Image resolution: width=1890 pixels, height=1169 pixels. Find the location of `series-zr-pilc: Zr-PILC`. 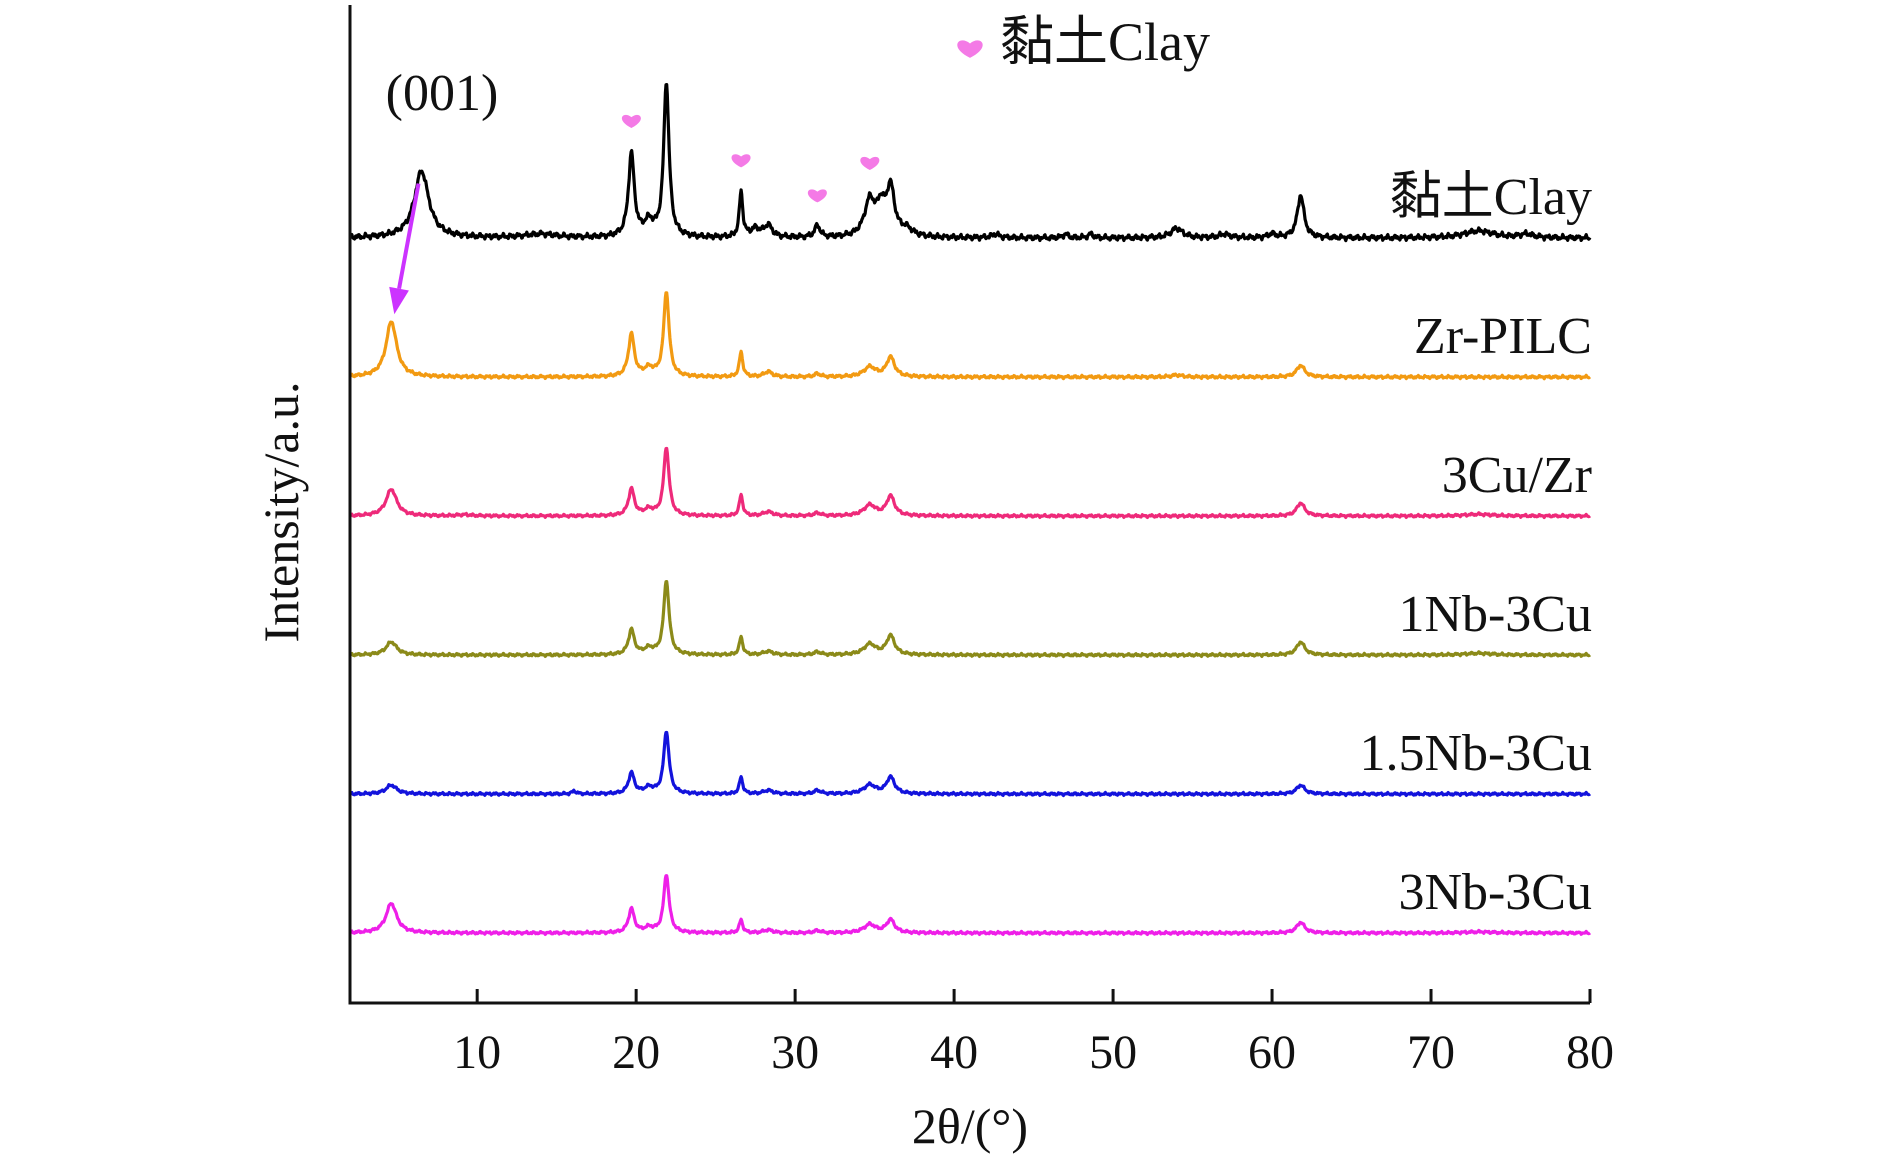

series-zr-pilc: Zr-PILC is located at coordinates (970, 336).